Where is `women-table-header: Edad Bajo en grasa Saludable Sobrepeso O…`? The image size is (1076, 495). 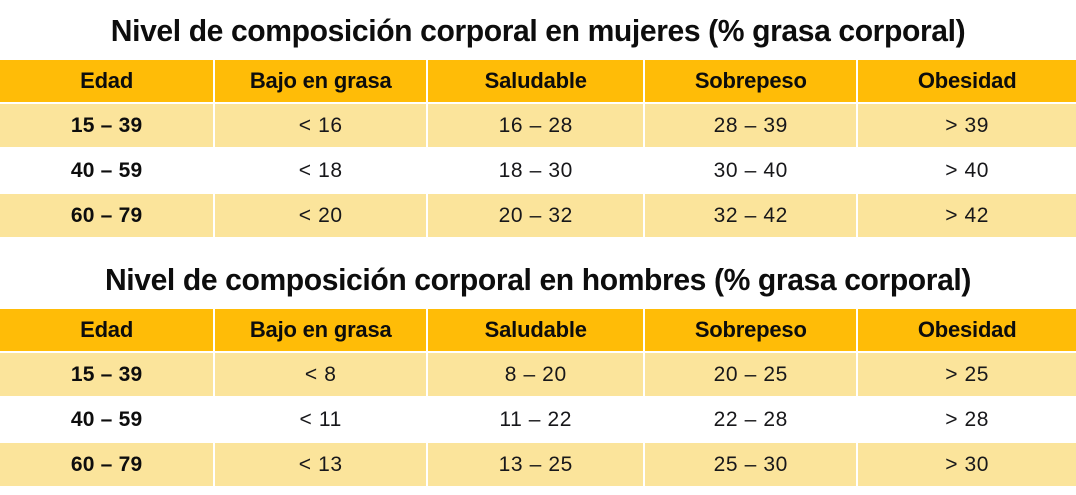
women-table-header: Edad Bajo en grasa Saludable Sobrepeso O… is located at coordinates (538, 82).